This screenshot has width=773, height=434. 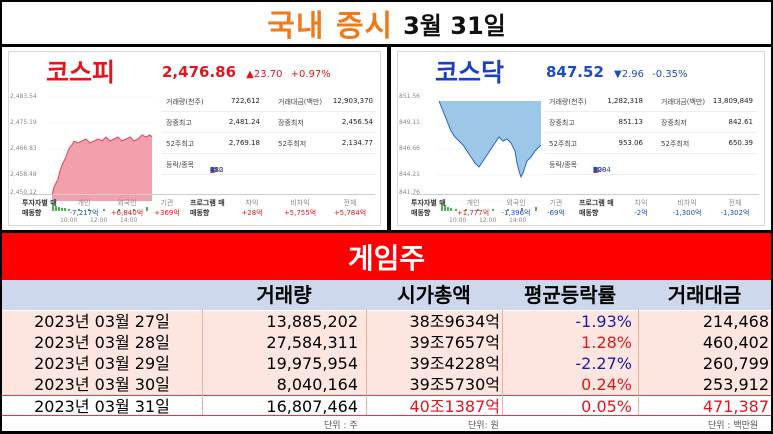 I want to click on row-date: 2023년 03월 28일, so click(x=102, y=342).